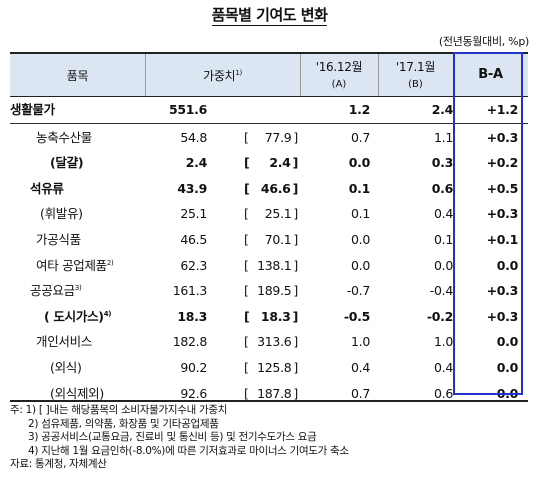 The width and height of the screenshot is (539, 484). I want to click on row-value-ba: +0.2, so click(502, 163).